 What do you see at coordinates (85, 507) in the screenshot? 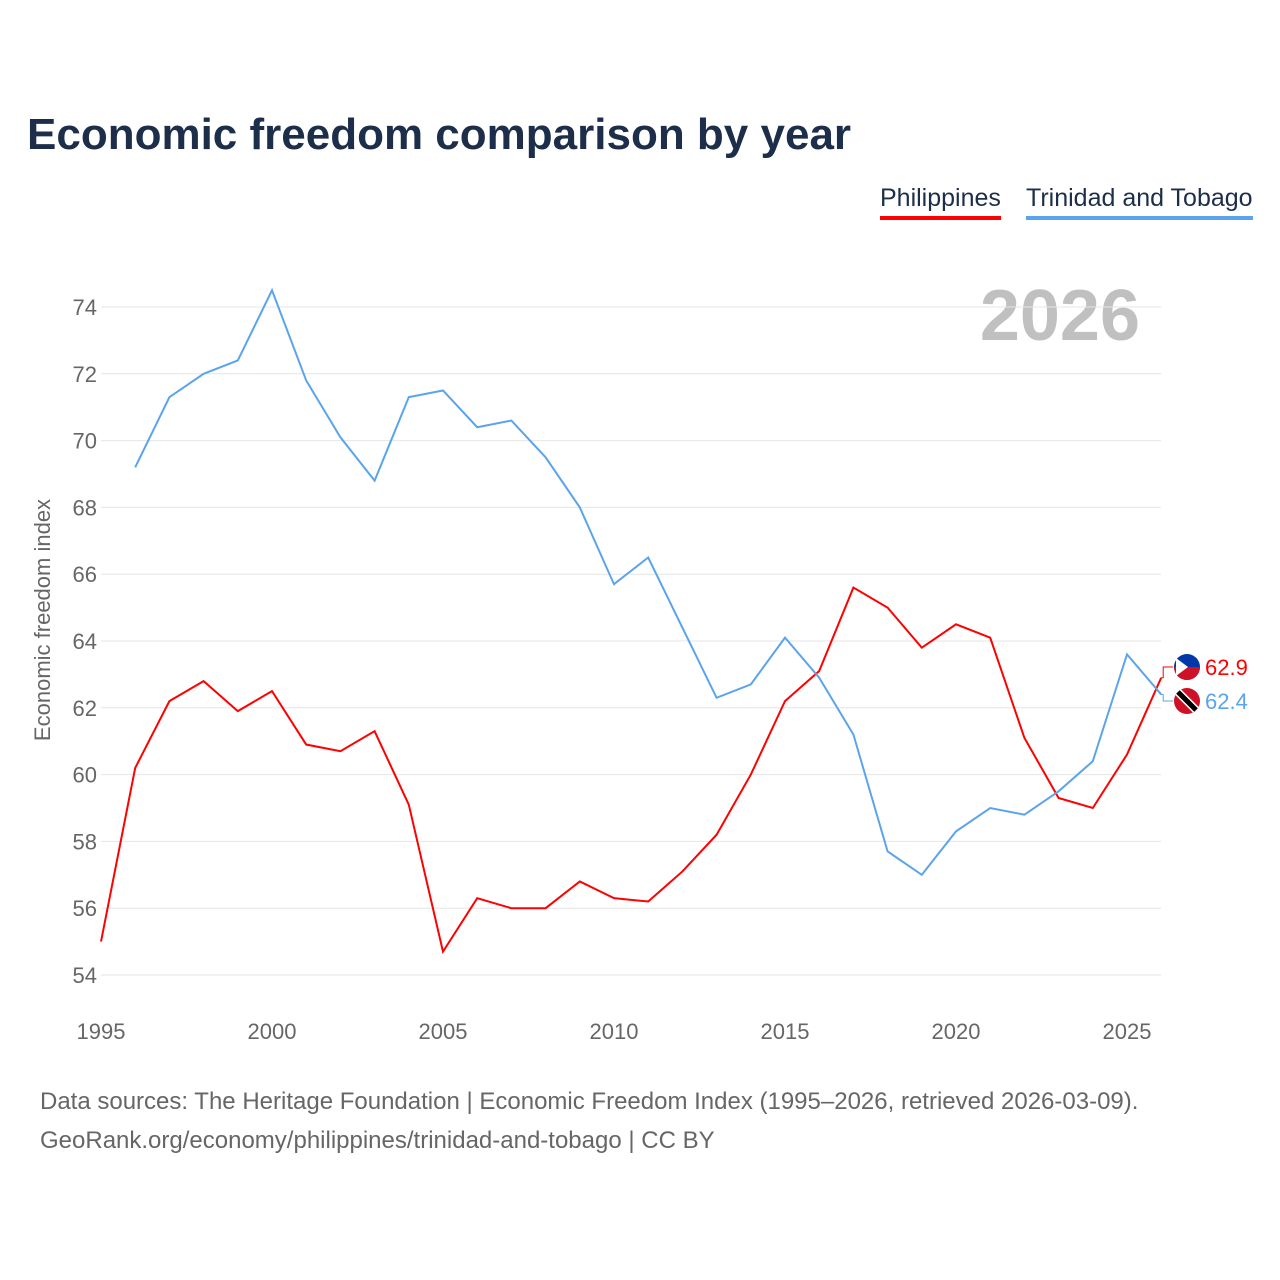
I see `y-tick-label: 68` at bounding box center [85, 507].